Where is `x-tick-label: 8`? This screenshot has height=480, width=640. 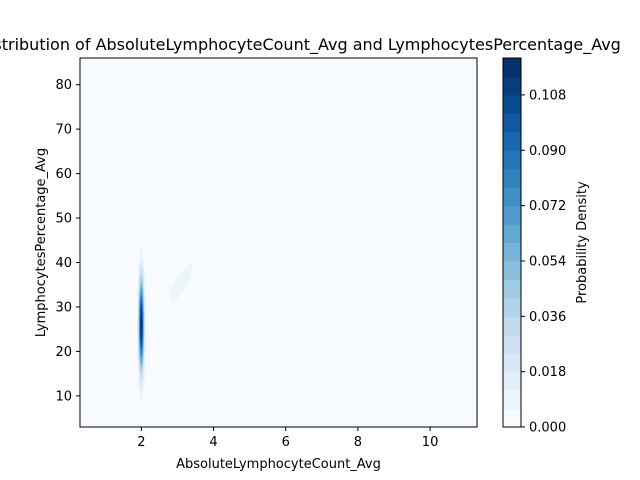 x-tick-label: 8 is located at coordinates (358, 442).